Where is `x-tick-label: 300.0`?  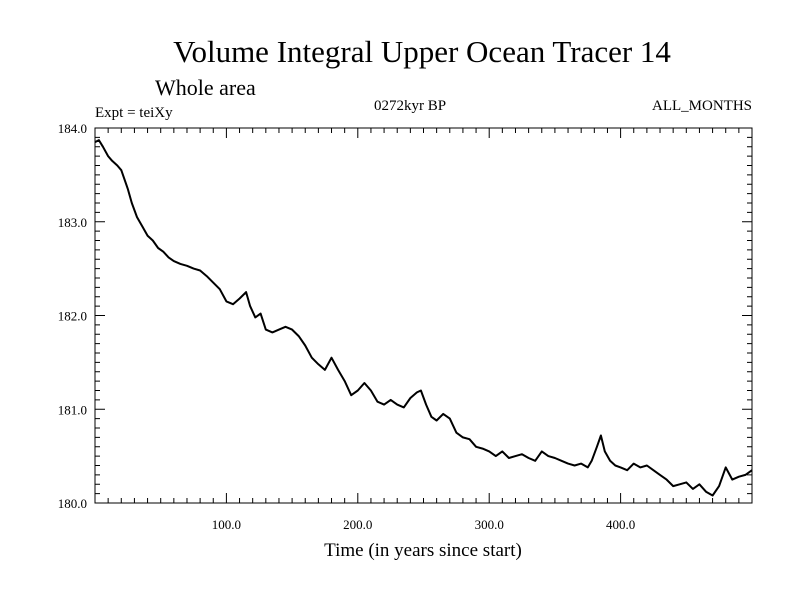
x-tick-label: 300.0 is located at coordinates (489, 524).